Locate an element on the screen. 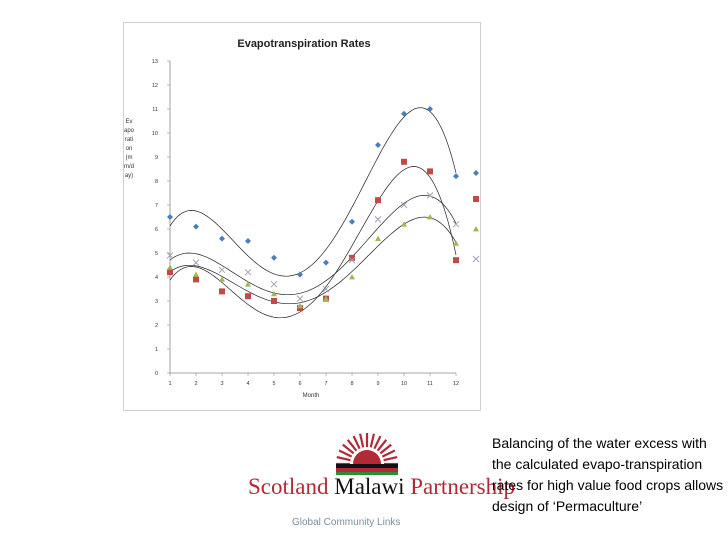  x-axis-label: Month is located at coordinates (311, 396).